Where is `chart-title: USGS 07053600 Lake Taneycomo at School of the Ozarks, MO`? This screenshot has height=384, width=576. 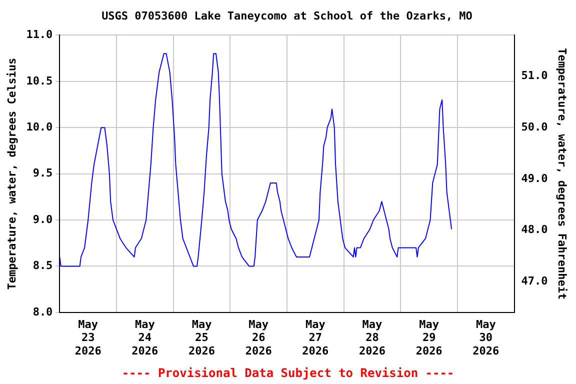 chart-title: USGS 07053600 Lake Taneycomo at School of the Ozarks, MO is located at coordinates (287, 15).